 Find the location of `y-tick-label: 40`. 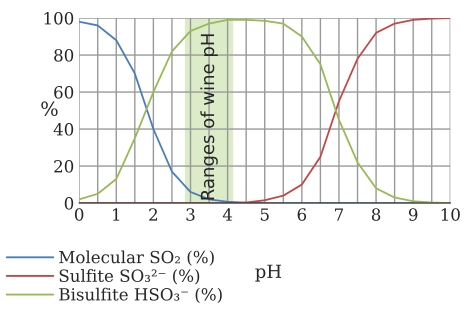

y-tick-label: 40 is located at coordinates (64, 129).